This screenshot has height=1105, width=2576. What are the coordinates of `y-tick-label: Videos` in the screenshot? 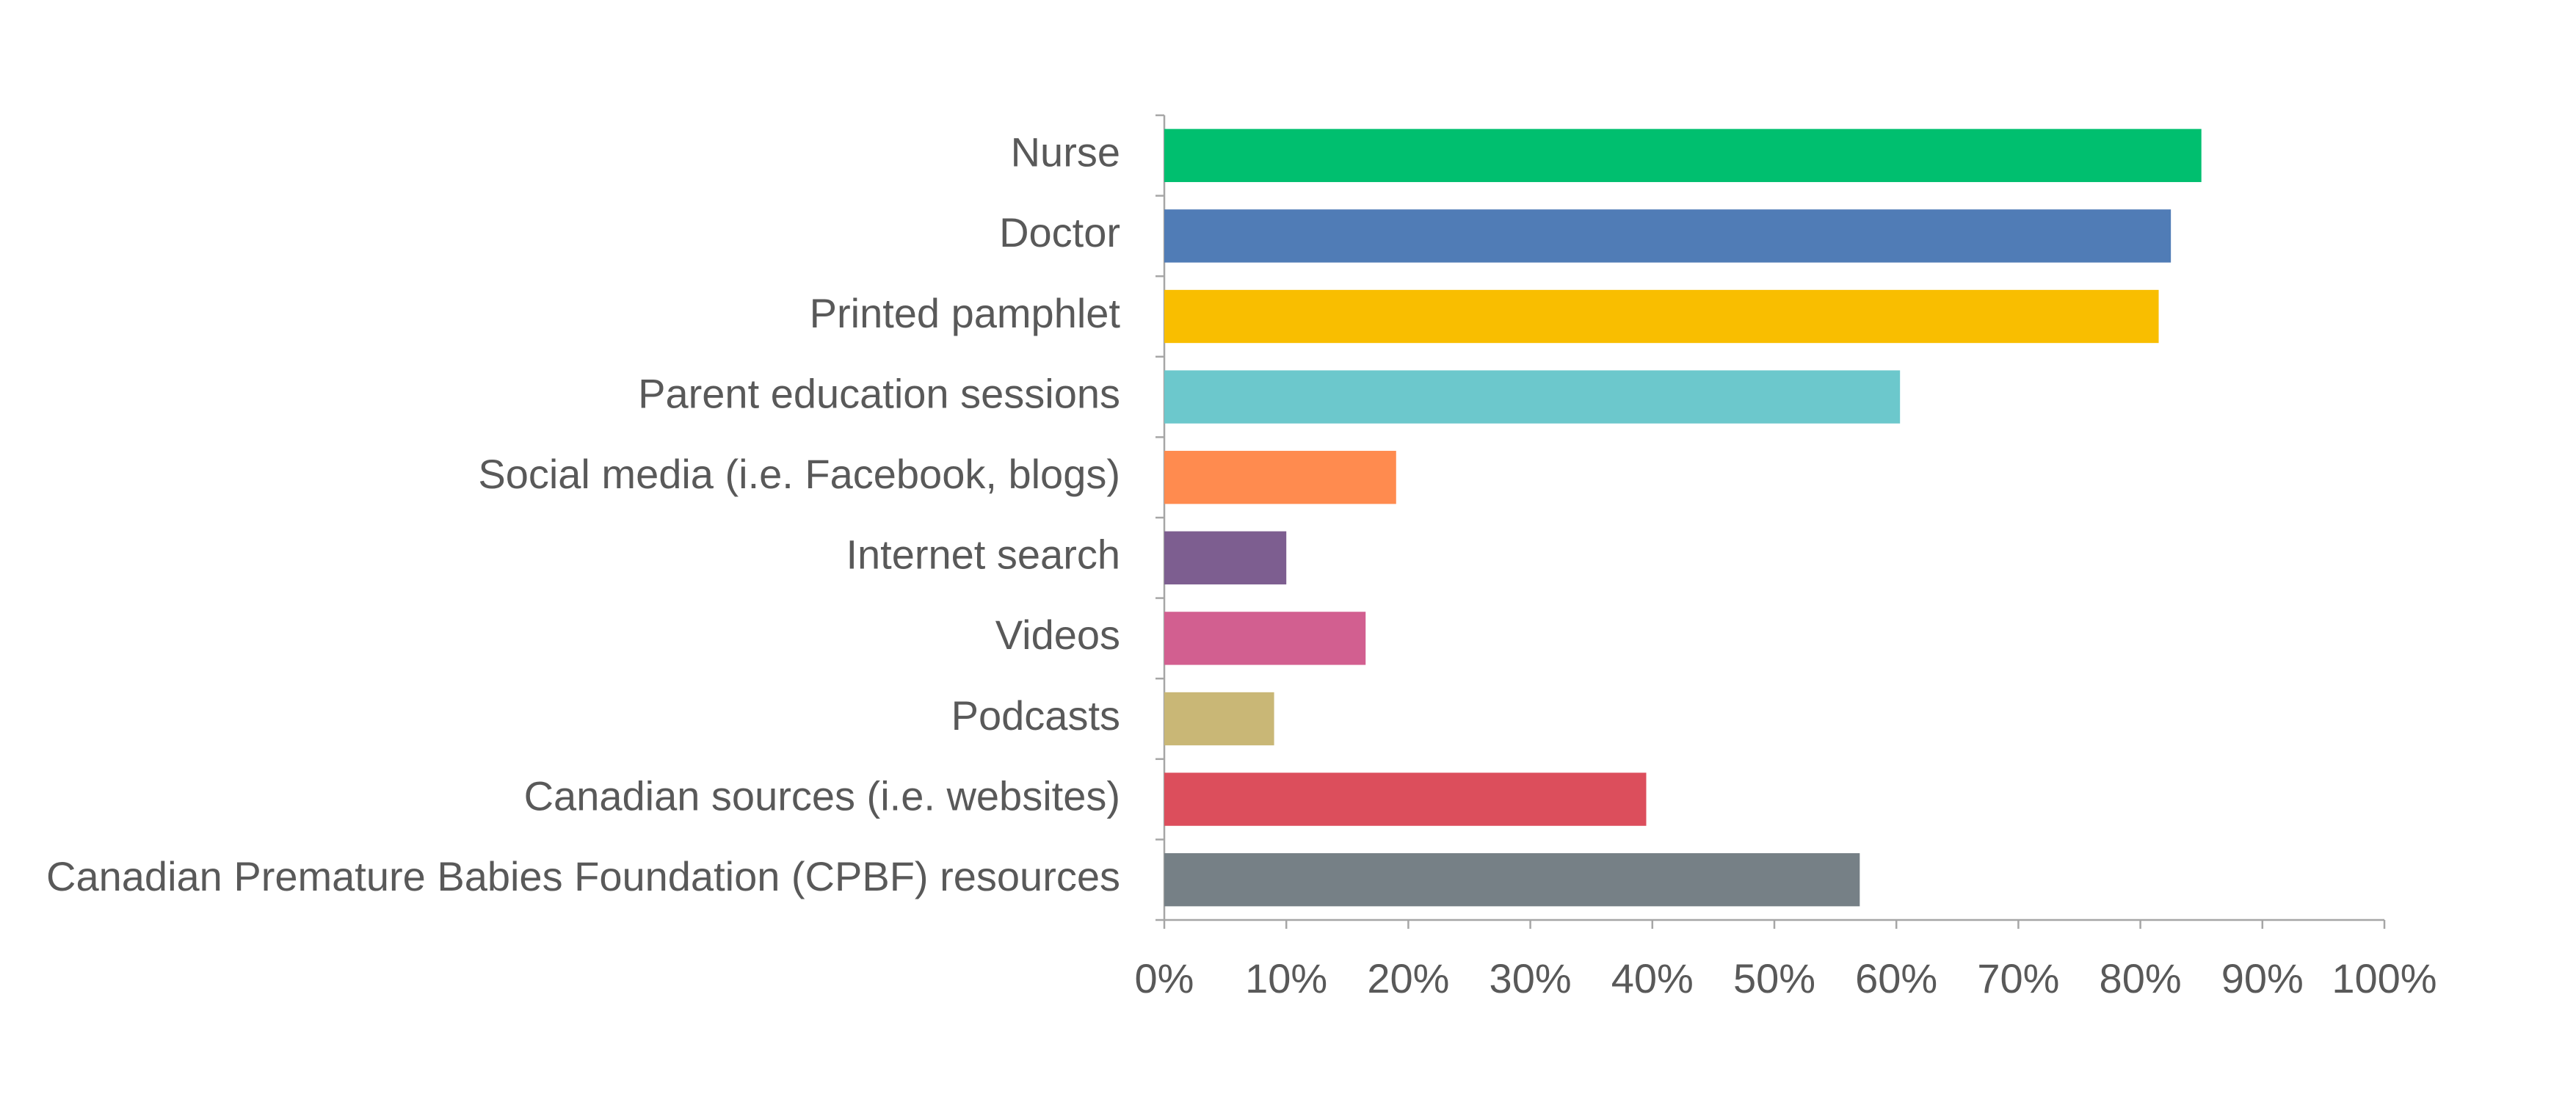 It's located at (1057, 635).